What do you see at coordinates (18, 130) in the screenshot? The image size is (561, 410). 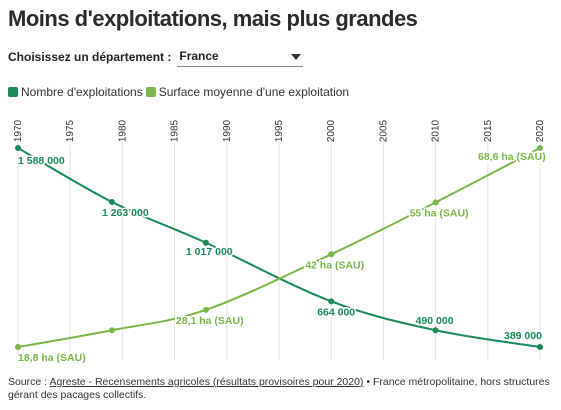 I see `x-tick-label: 1970` at bounding box center [18, 130].